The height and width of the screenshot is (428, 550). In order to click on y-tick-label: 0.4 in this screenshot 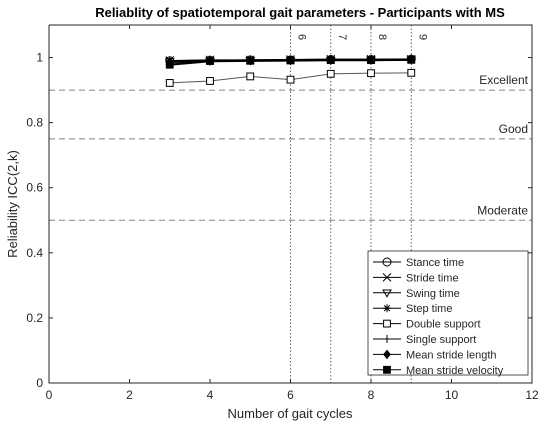, I will do `click(34, 253)`.